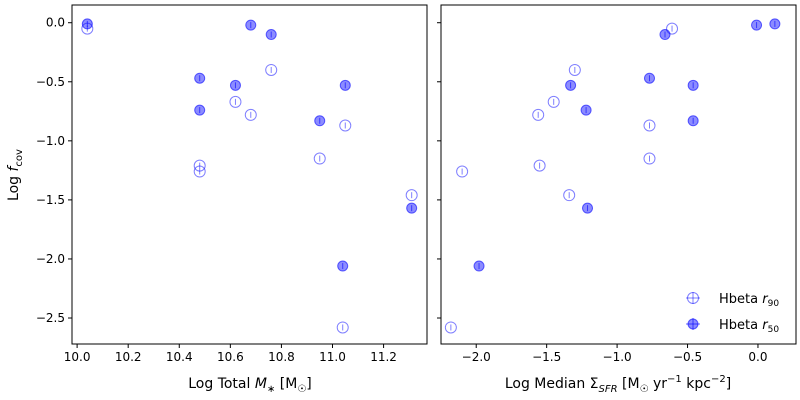 Image resolution: width=800 pixels, height=400 pixels. I want to click on left-y-ticks: 0.0 −0.5 −1.0 −1.5 −2.0 −2.5, so click(54, 170).